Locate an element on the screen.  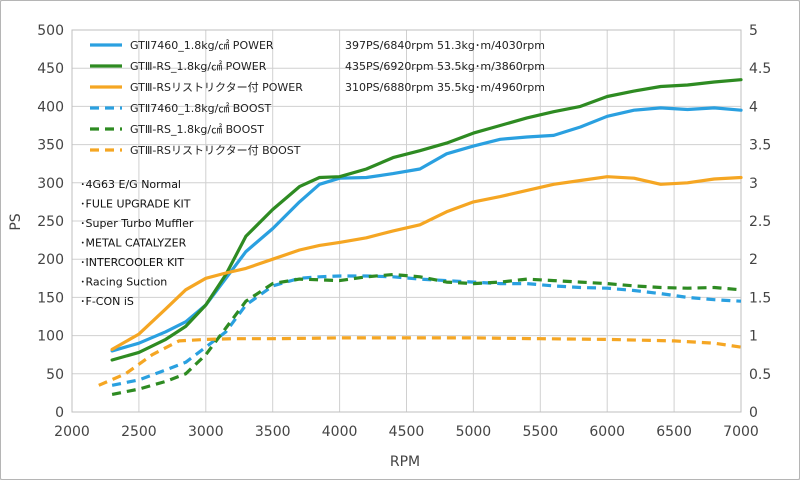
y-left-tick-label: 200 is located at coordinates (50, 260).